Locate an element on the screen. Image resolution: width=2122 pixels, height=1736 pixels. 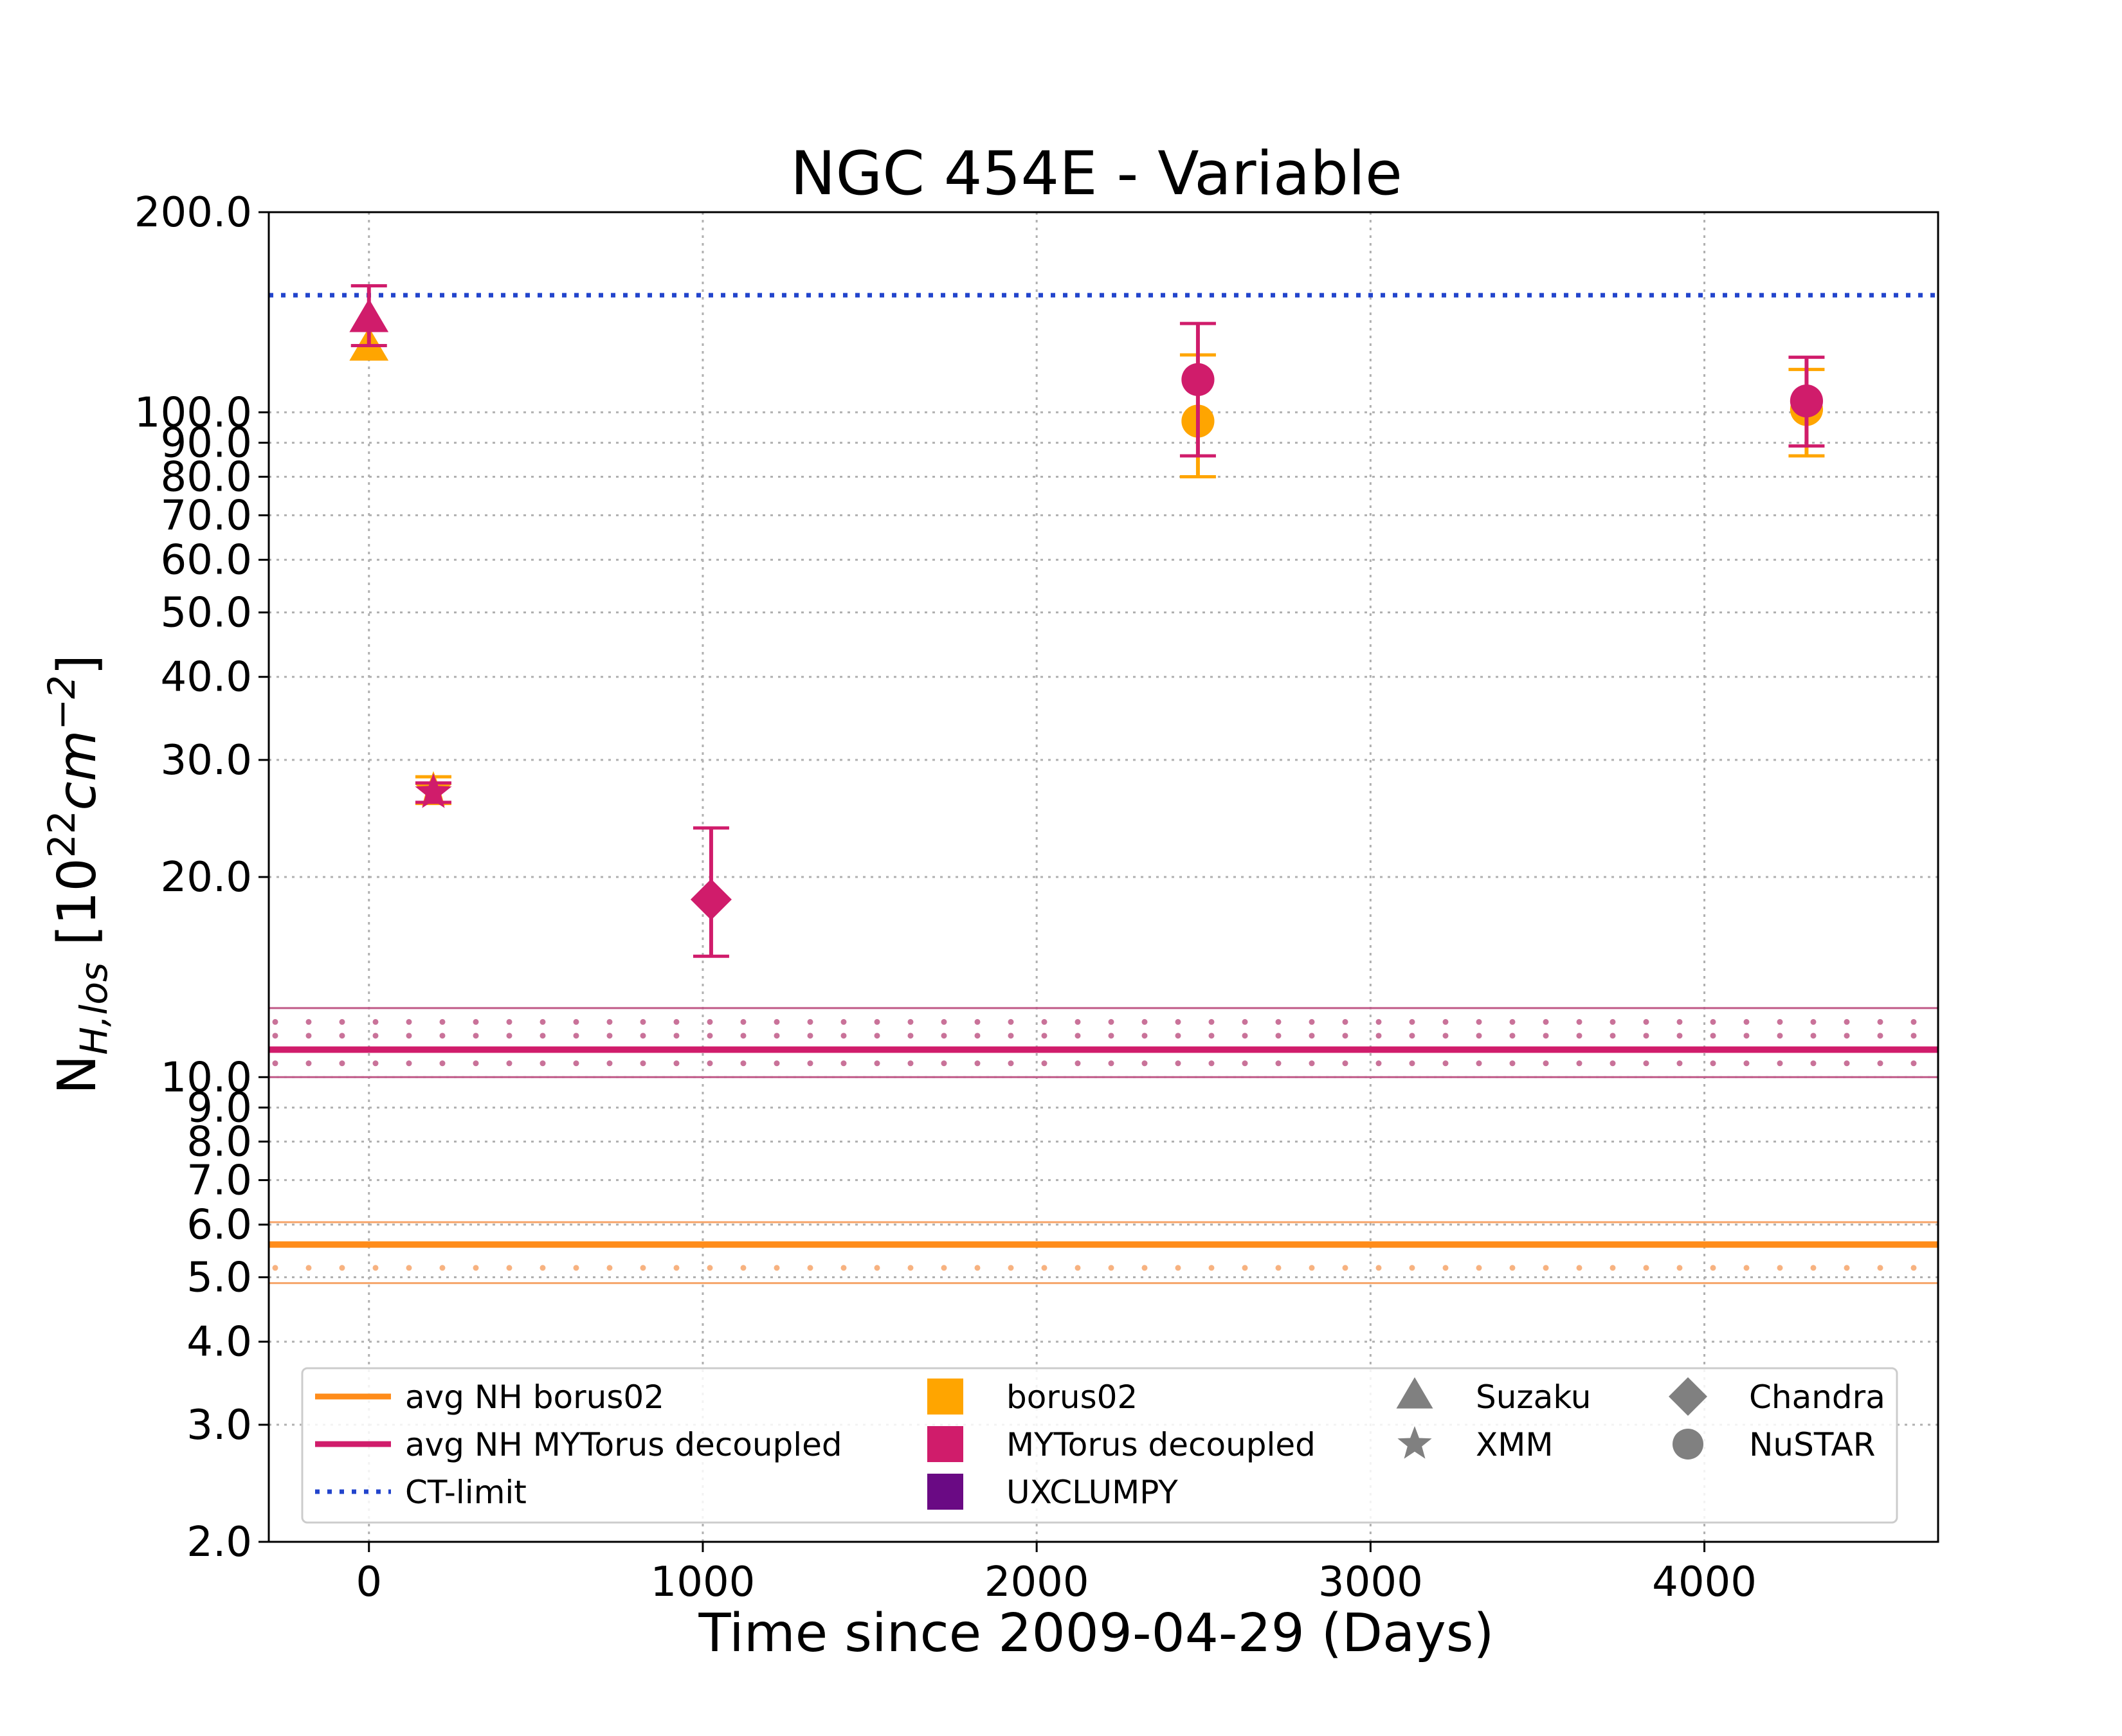
mytorus-marker-suzaku is located at coordinates (369, 315).